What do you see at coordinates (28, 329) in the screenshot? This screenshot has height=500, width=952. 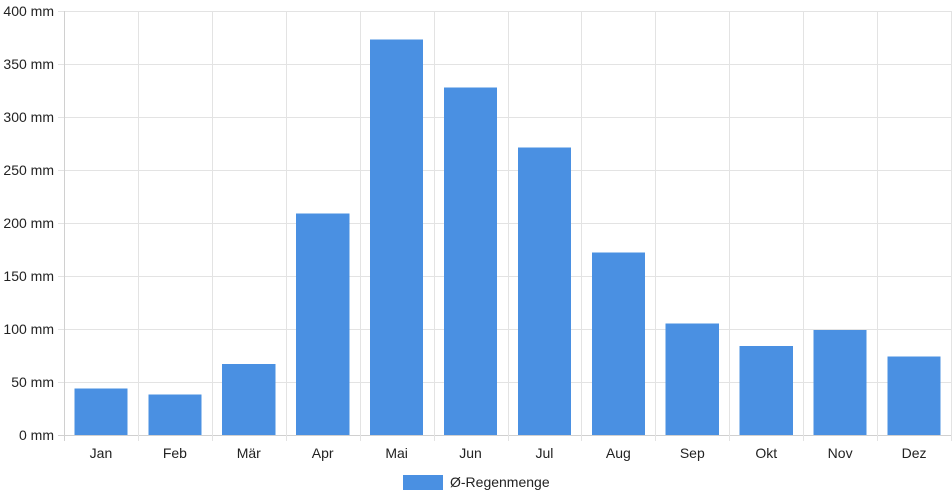 I see `y-tick-label: 100 mm` at bounding box center [28, 329].